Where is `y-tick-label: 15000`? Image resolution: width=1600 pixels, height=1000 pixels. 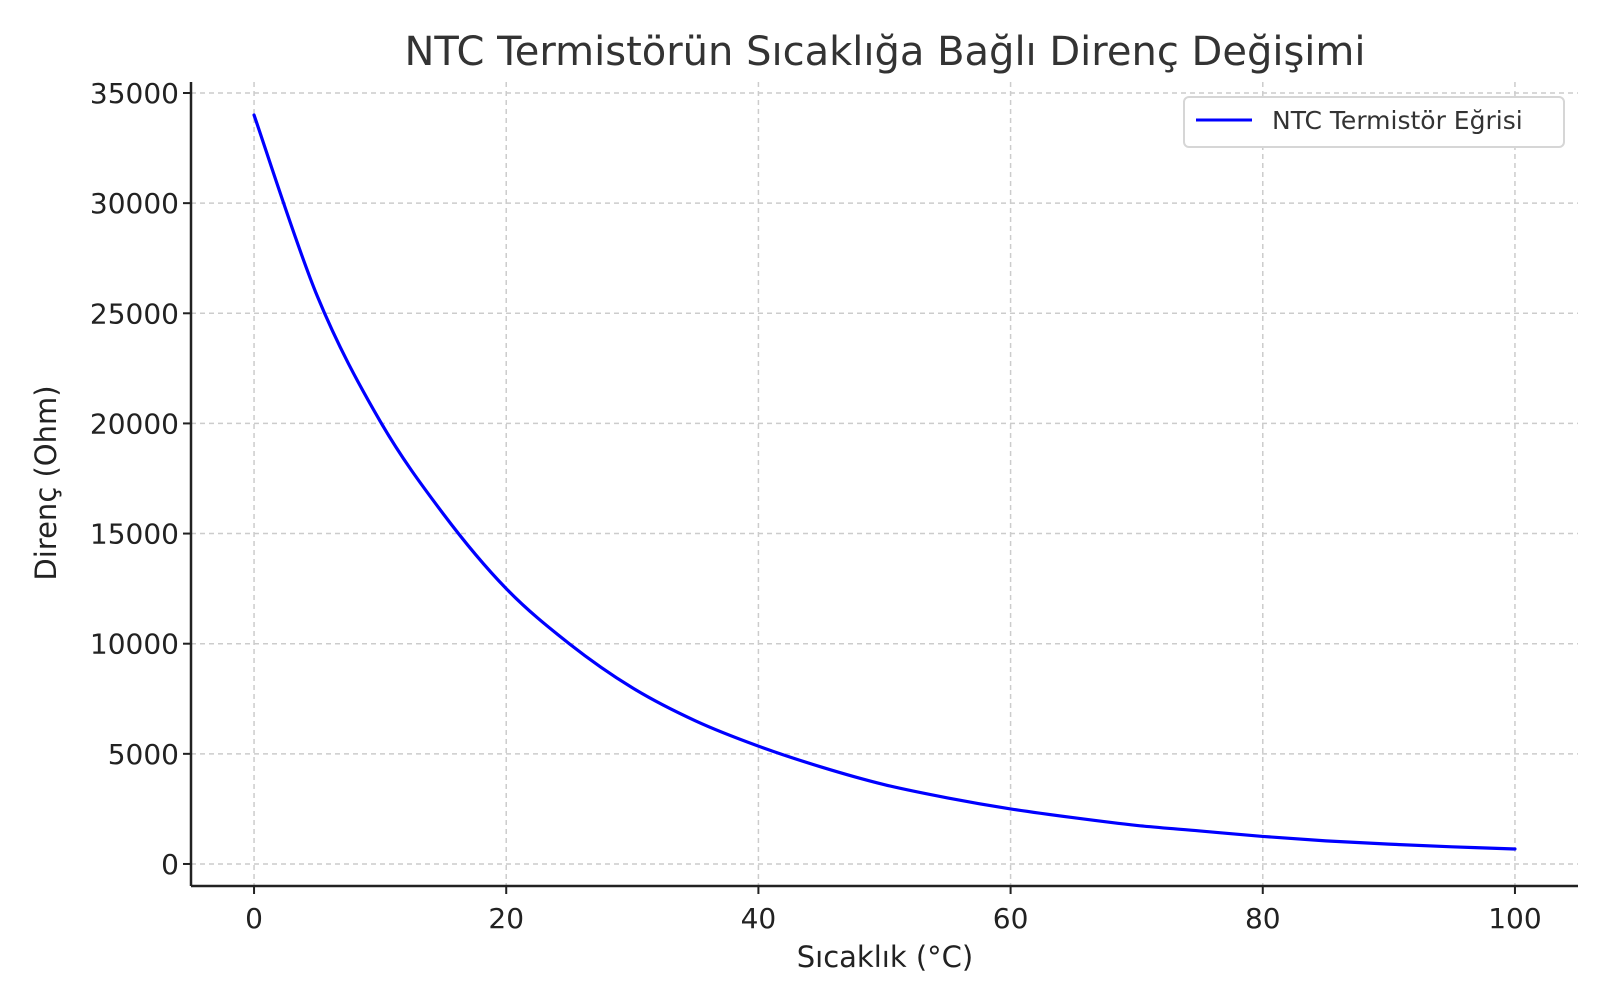
y-tick-label: 15000 is located at coordinates (134, 534).